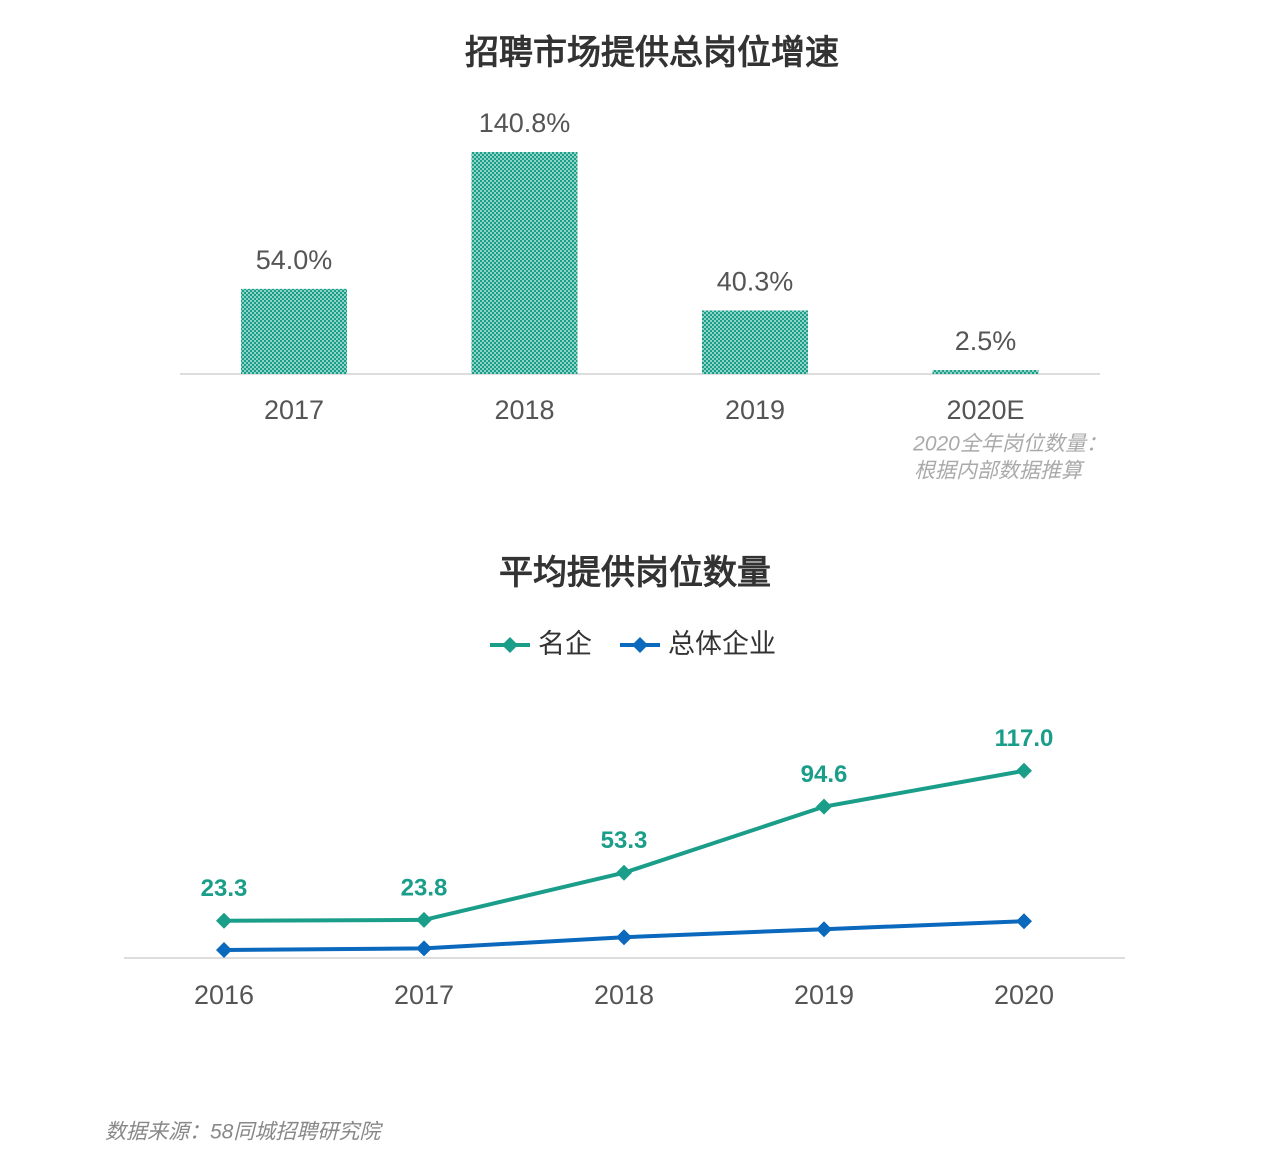  Describe the element at coordinates (986, 341) in the screenshot. I see `data-label: 2.5%` at that location.